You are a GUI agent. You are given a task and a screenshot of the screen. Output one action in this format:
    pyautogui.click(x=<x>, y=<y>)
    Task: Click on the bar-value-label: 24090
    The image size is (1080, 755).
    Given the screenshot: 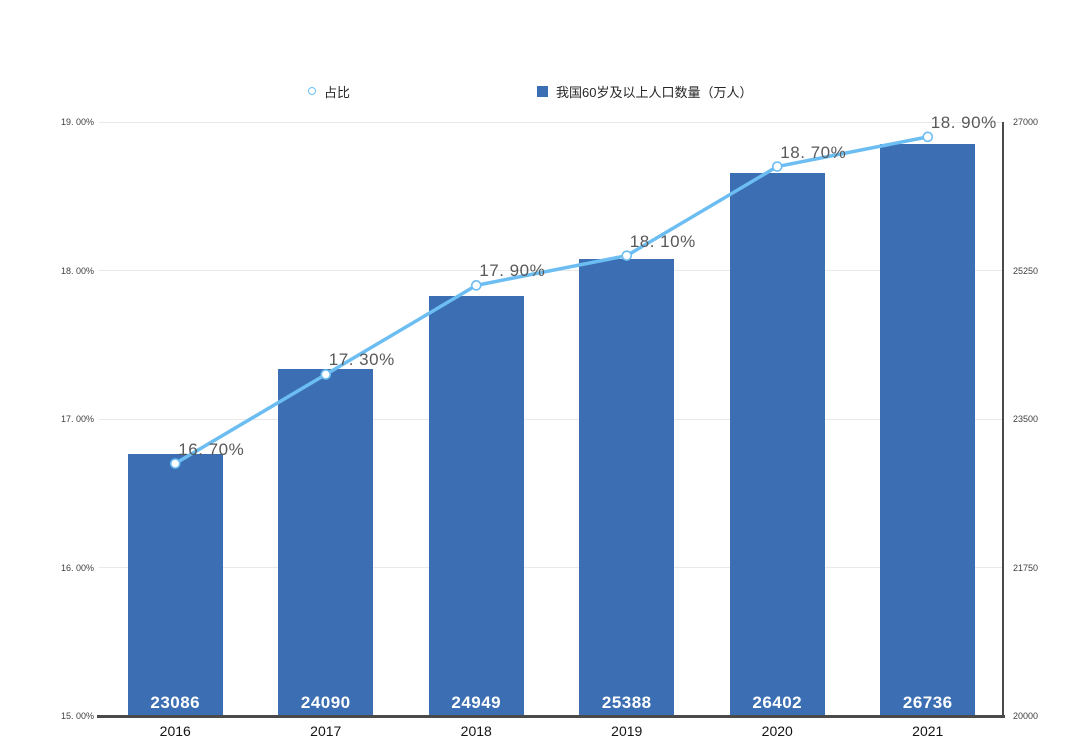 What is the action you would take?
    pyautogui.click(x=325, y=702)
    